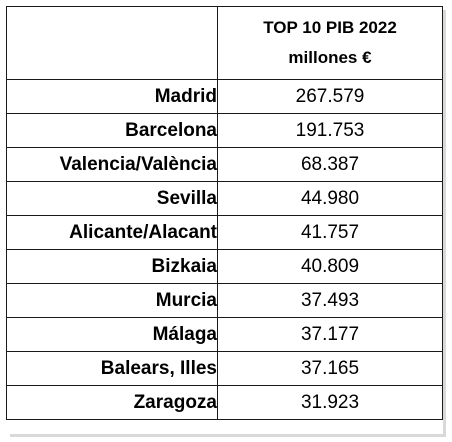  I want to click on table-row: Bizkaia 40.809, so click(224, 266).